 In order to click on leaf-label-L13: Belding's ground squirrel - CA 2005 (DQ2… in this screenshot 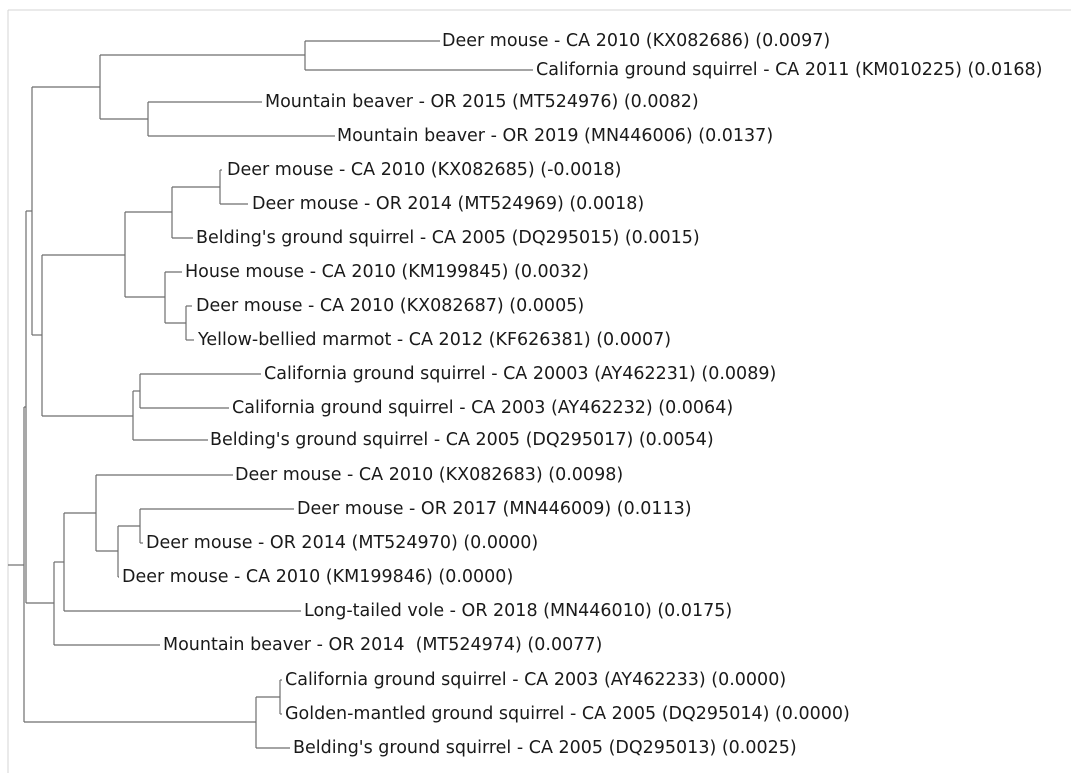, I will do `click(462, 440)`.